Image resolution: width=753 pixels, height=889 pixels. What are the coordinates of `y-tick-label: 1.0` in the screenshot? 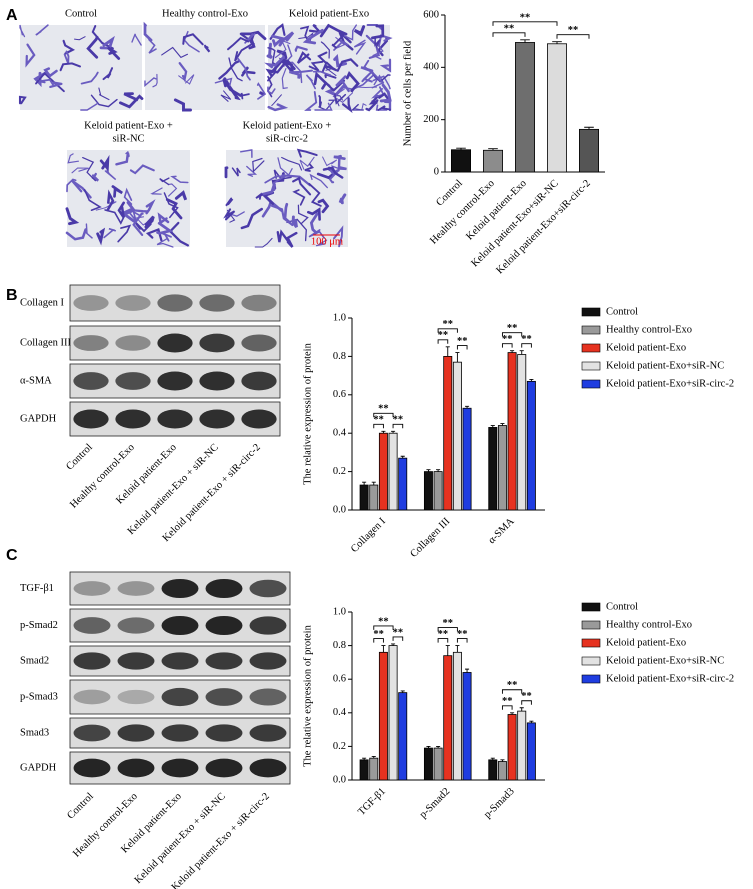 It's located at (339, 317).